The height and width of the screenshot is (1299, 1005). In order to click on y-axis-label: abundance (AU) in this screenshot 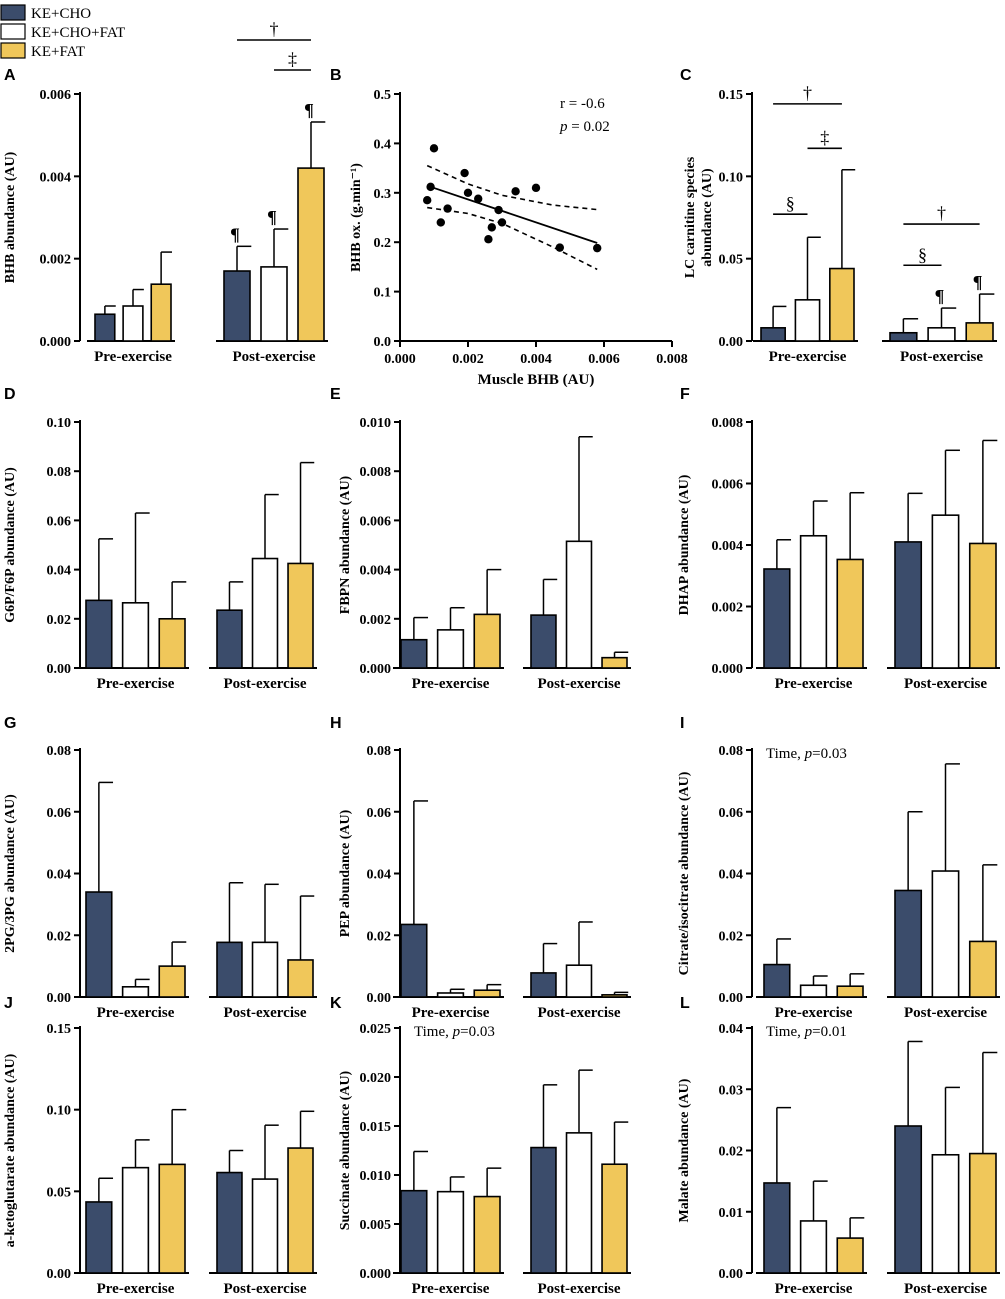, I will do `click(707, 217)`.